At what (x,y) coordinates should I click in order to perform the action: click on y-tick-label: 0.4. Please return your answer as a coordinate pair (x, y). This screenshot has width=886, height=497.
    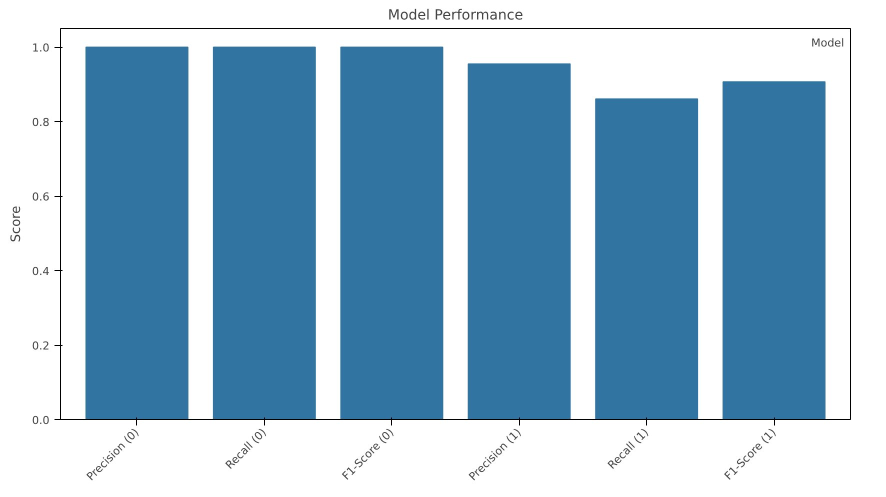
    Looking at the image, I should click on (41, 271).